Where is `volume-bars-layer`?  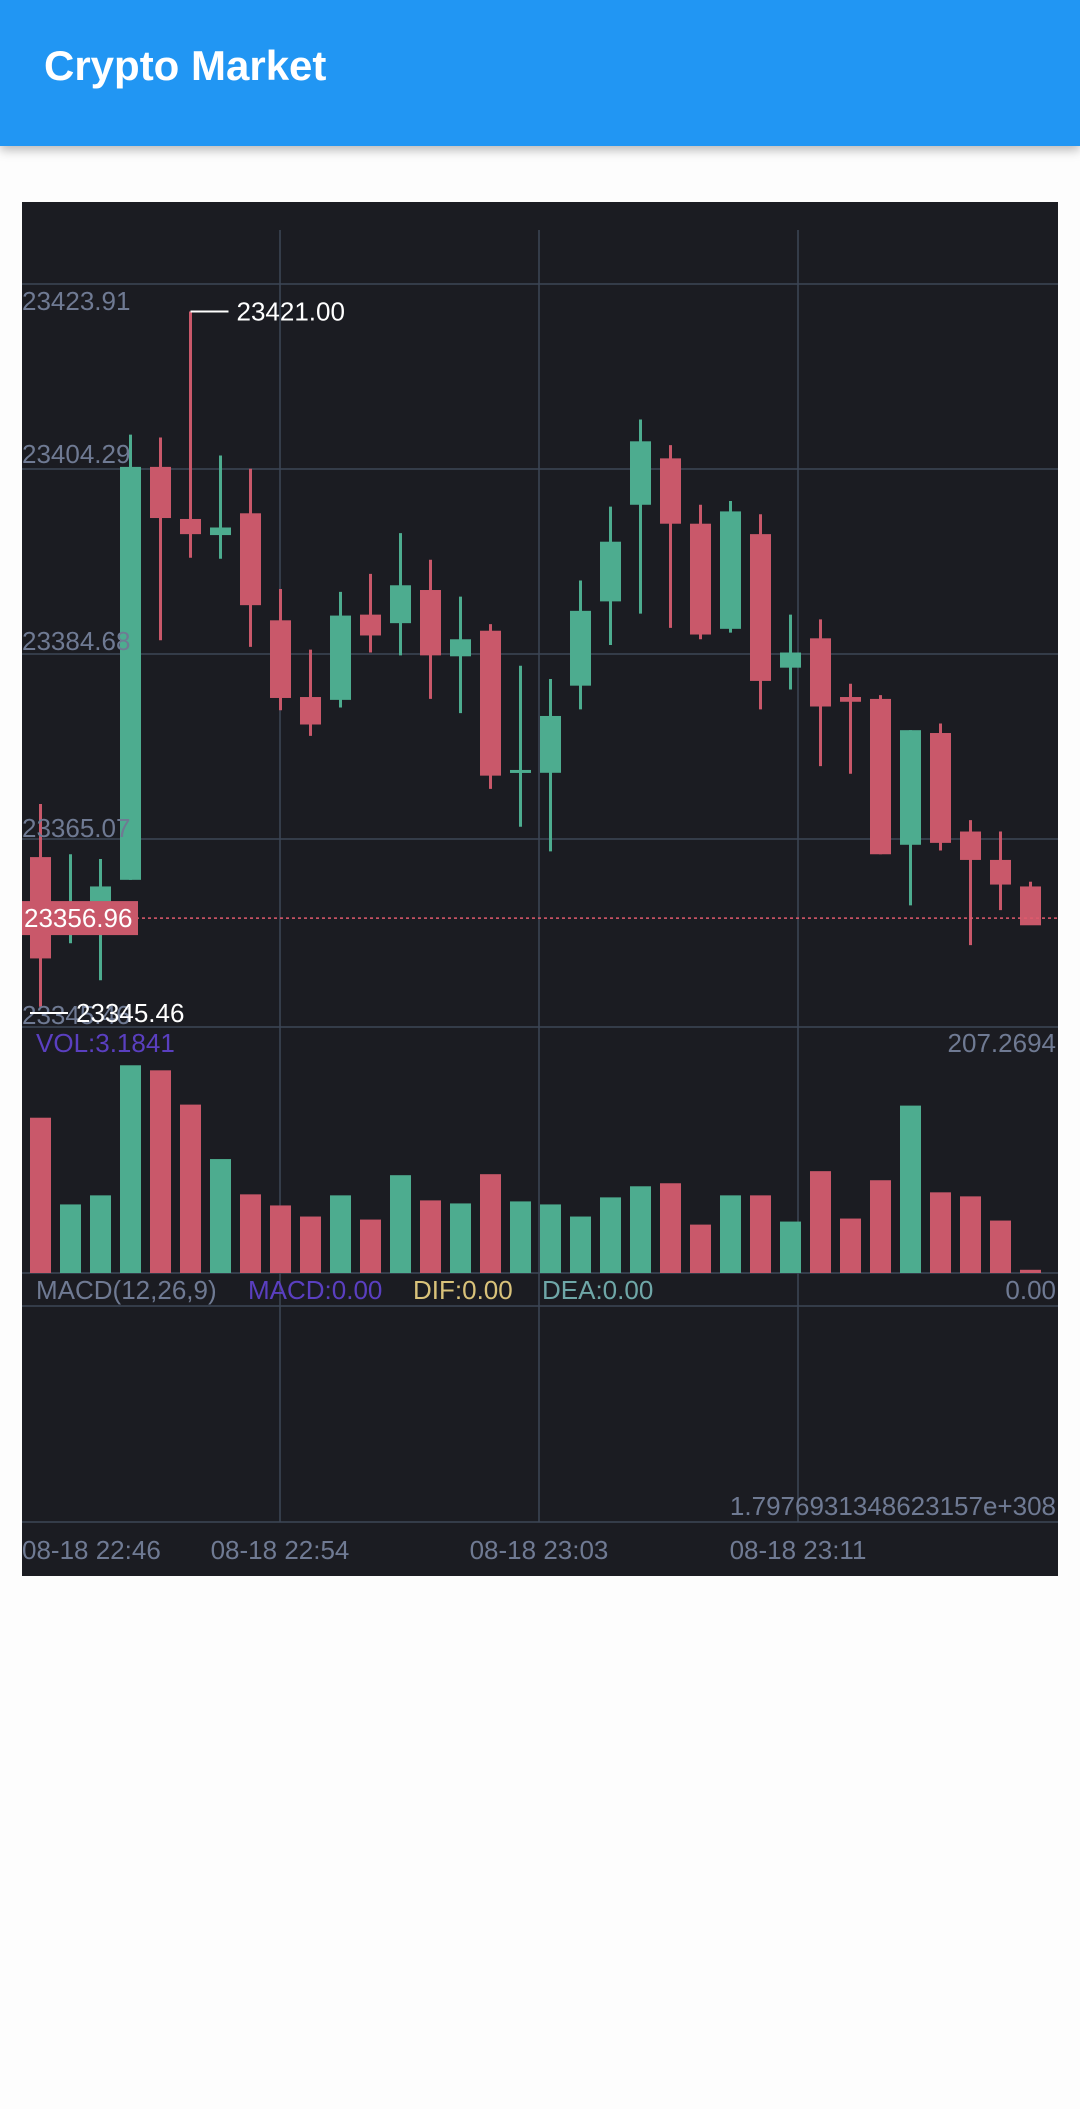 volume-bars-layer is located at coordinates (535, 1169).